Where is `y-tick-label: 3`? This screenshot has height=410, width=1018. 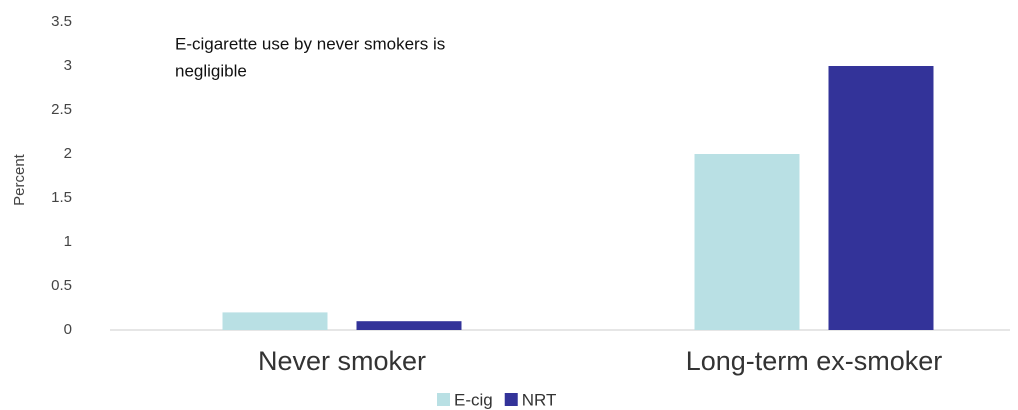
y-tick-label: 3 is located at coordinates (68, 65).